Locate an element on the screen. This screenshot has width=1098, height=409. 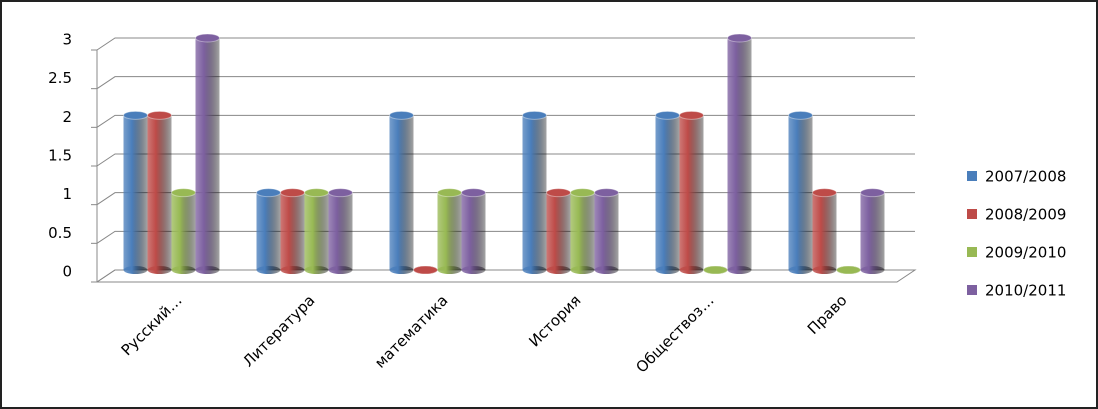
legend-label: 2008/2009 is located at coordinates (1025, 215).